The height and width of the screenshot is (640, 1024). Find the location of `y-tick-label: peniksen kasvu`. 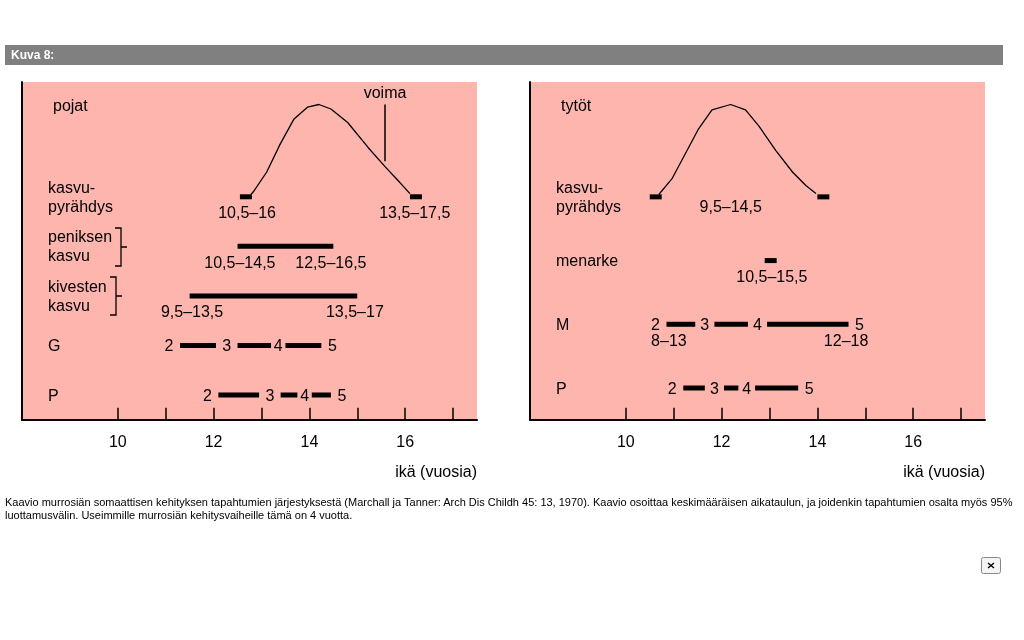

y-tick-label: peniksen kasvu is located at coordinates (80, 246).